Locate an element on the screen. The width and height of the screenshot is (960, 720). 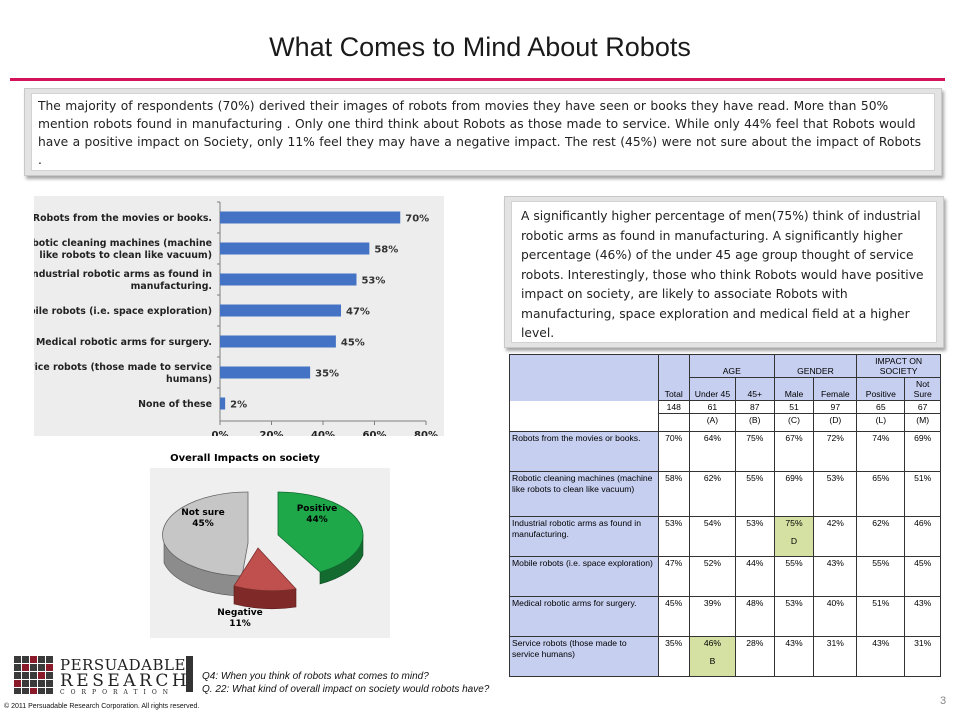
category-label: humans) is located at coordinates (189, 379).